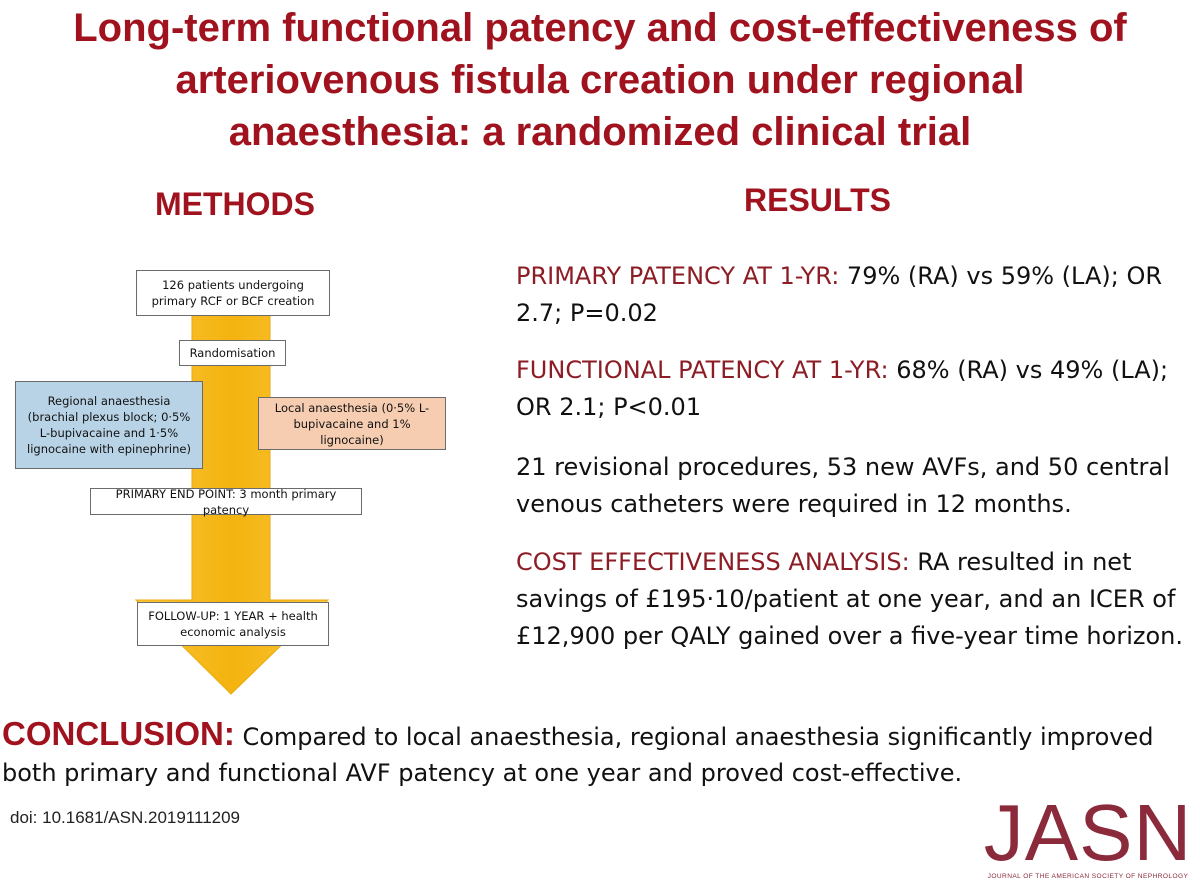 Image resolution: width=1200 pixels, height=884 pixels. What do you see at coordinates (235, 204) in the screenshot?
I see `methods-heading: METHODS` at bounding box center [235, 204].